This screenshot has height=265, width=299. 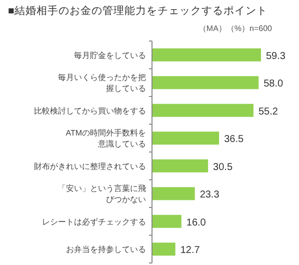 I want to click on y-tick-label: 比較検討してから買い物をする, so click(x=90, y=111).